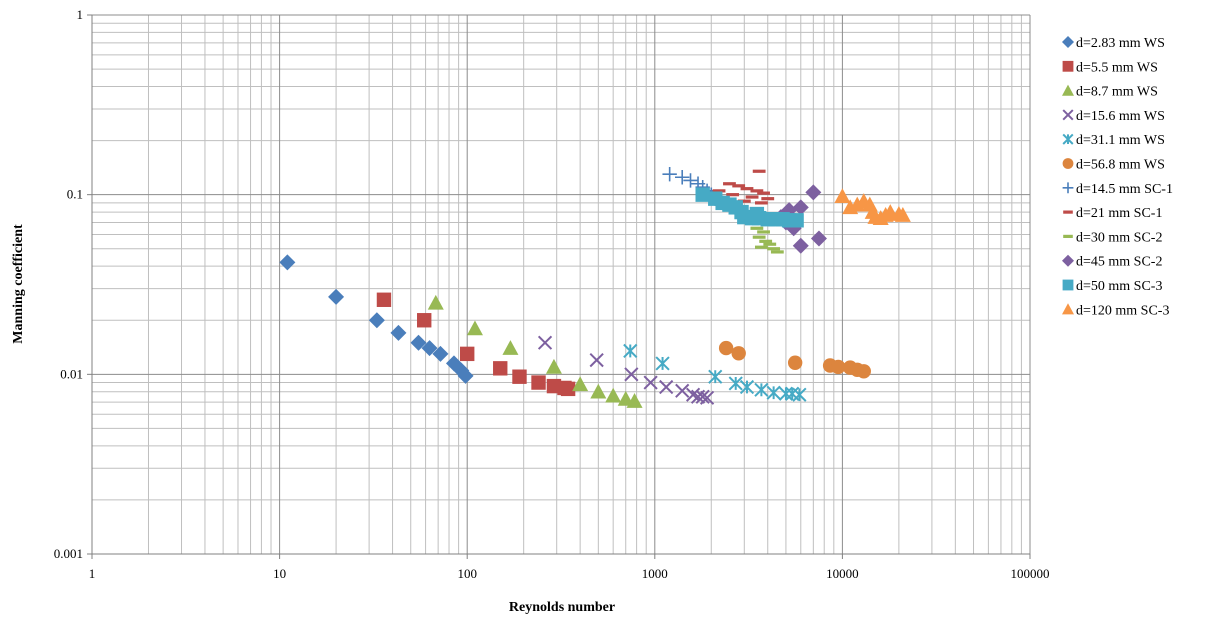 The image size is (1207, 622). What do you see at coordinates (1124, 189) in the screenshot?
I see `legend-label: d=14.5 mm SC-1` at bounding box center [1124, 189].